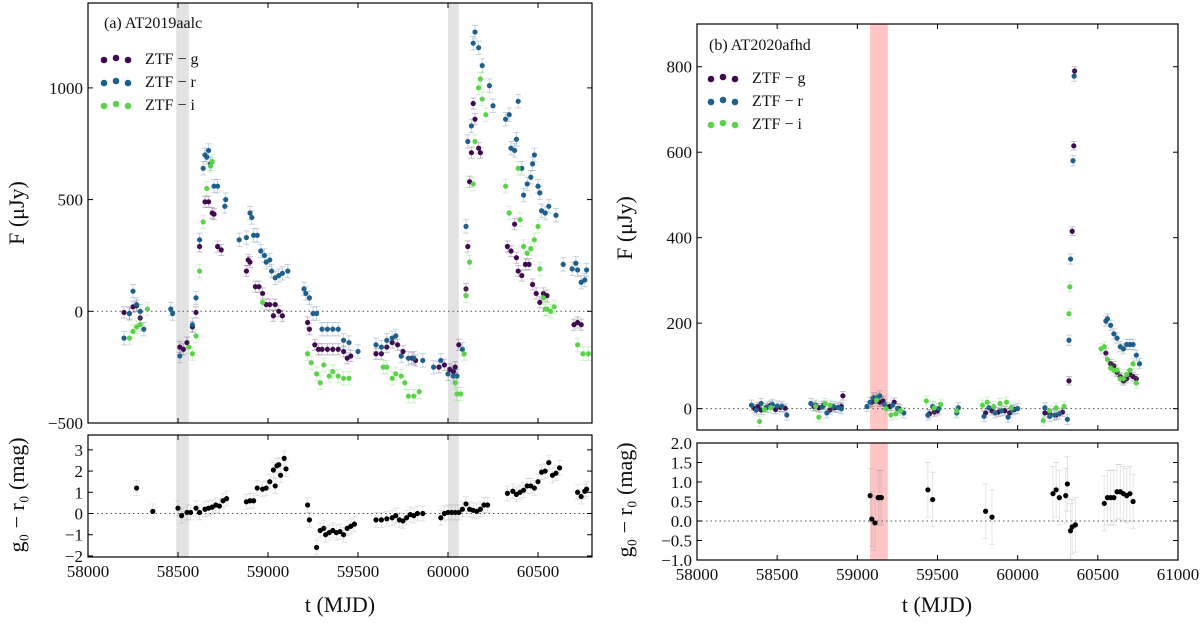  I want to click on y-tick-label: 600, so click(680, 152).